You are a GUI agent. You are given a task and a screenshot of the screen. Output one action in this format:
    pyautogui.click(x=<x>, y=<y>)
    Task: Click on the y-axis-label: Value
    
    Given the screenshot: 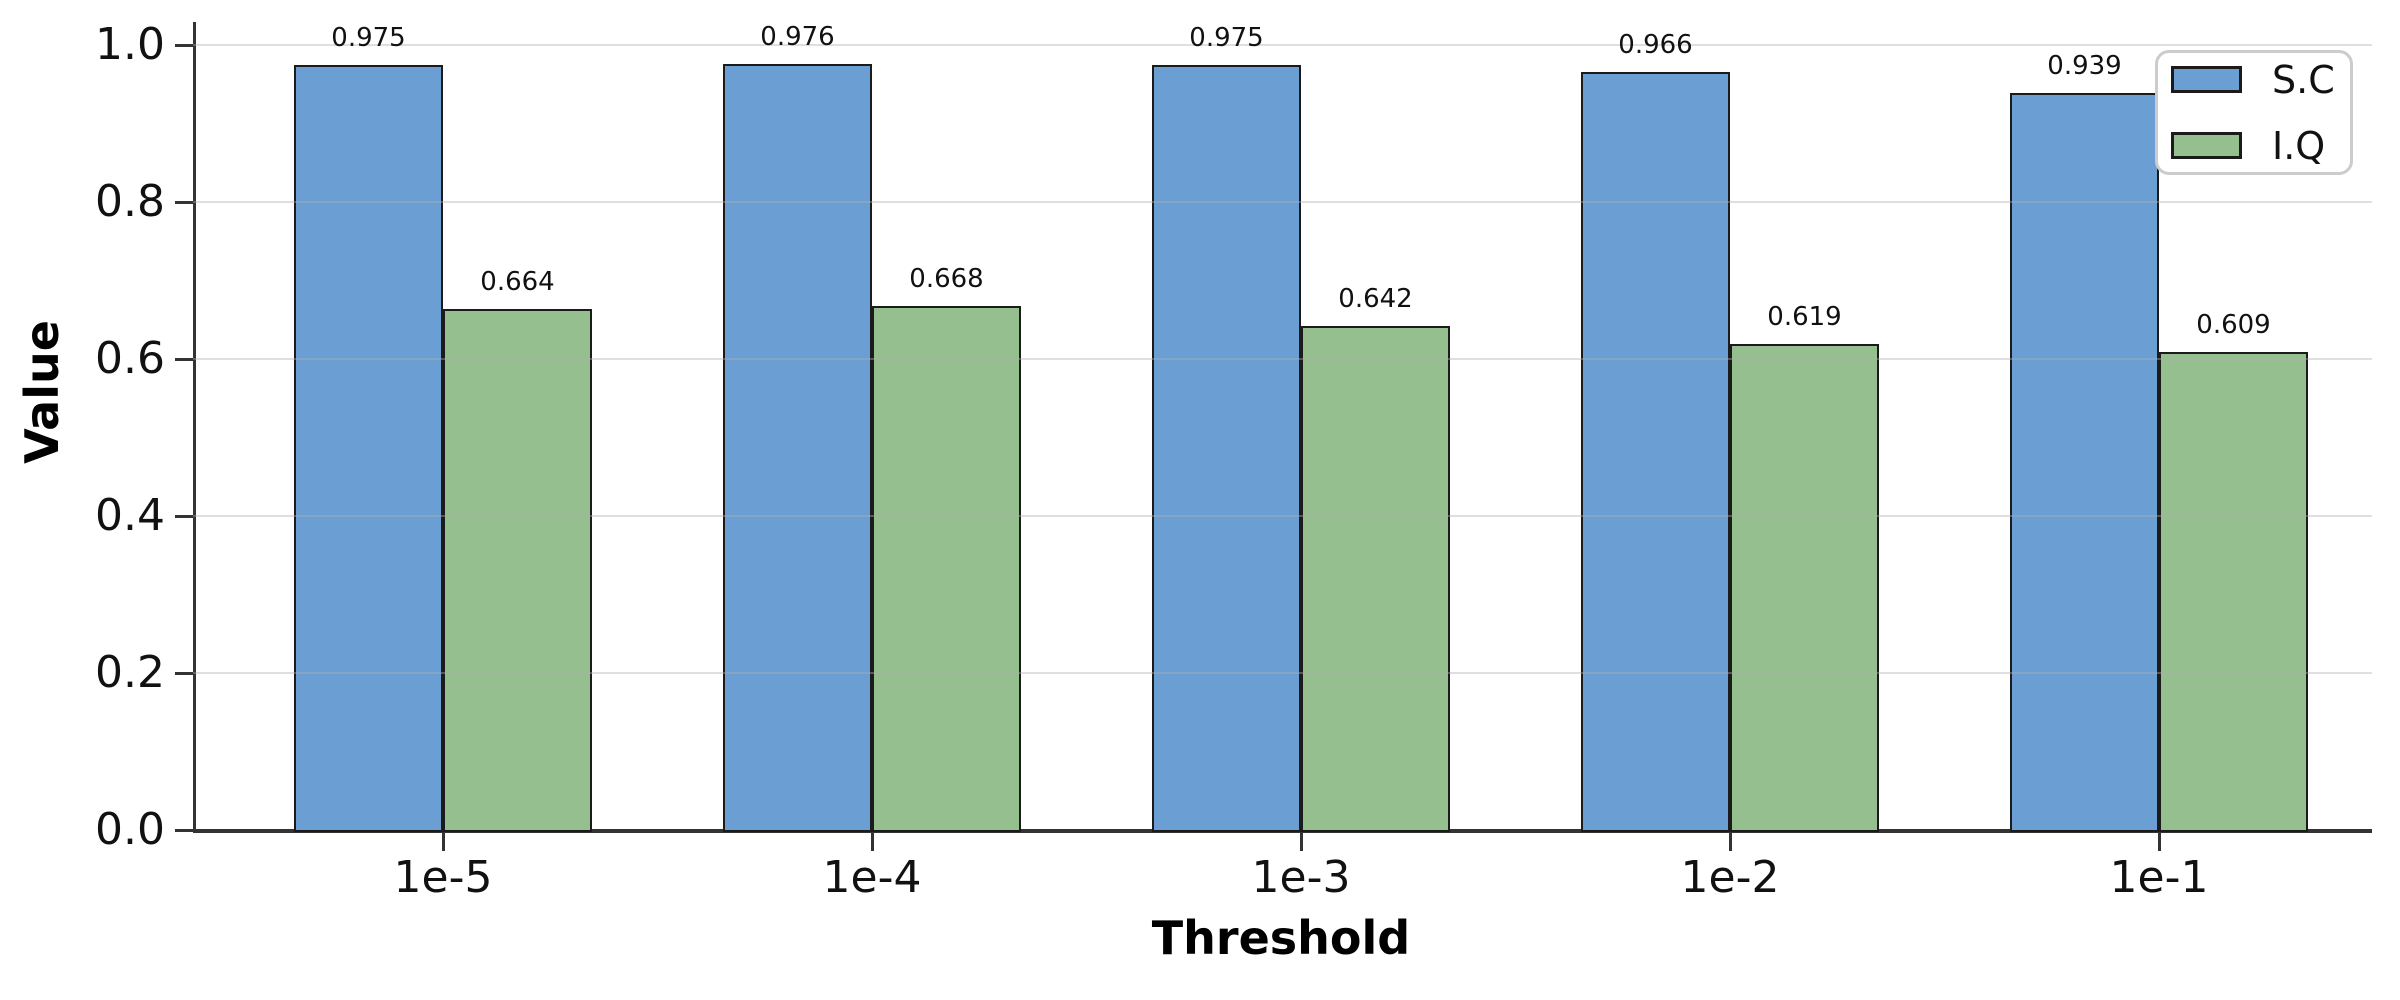 What is the action you would take?
    pyautogui.click(x=42, y=392)
    